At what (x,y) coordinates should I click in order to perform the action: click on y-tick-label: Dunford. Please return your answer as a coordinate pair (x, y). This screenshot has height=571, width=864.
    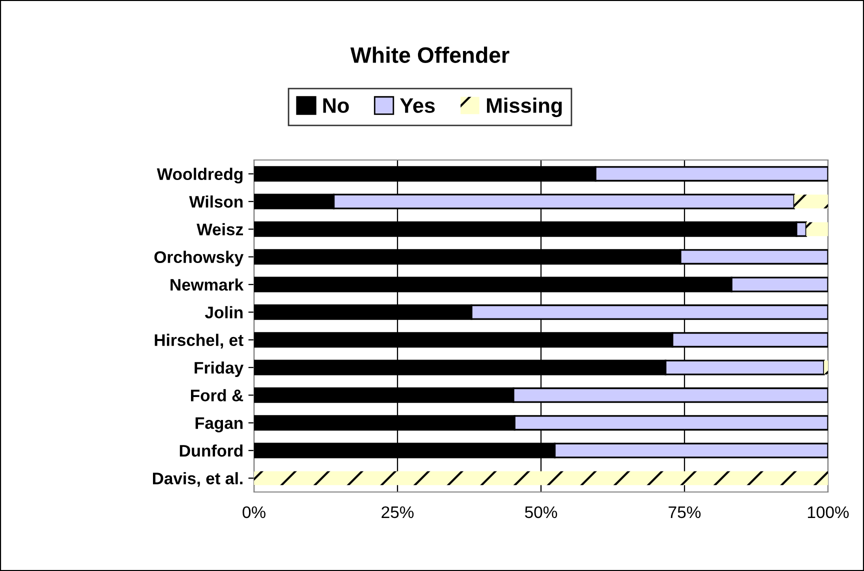
    Looking at the image, I should click on (211, 450).